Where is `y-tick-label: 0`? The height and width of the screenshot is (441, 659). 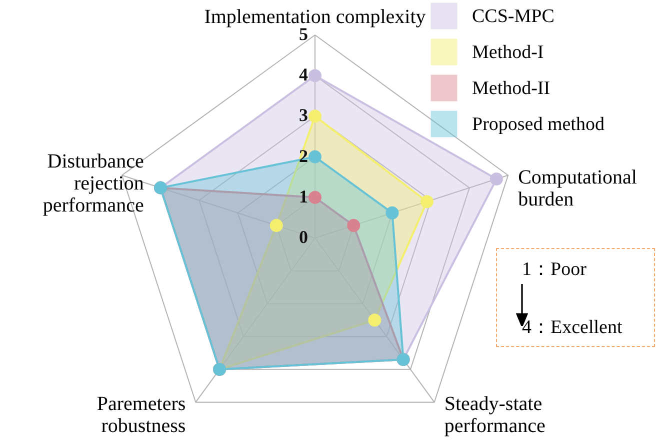
y-tick-label: 0 is located at coordinates (303, 237).